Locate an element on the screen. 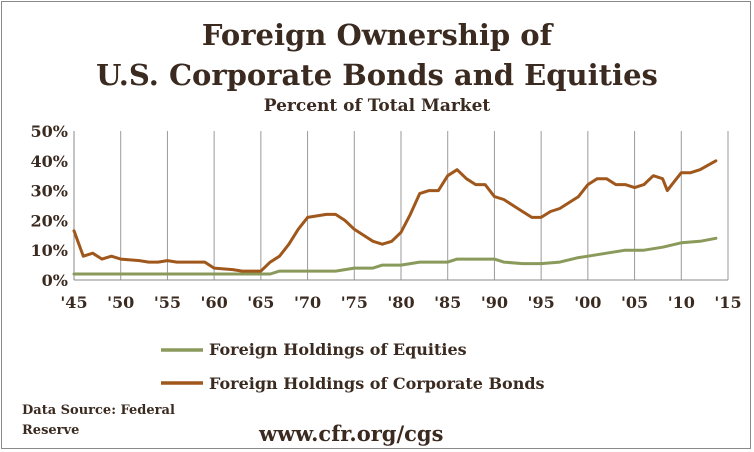 The width and height of the screenshot is (754, 452). y-tick-label: 40% is located at coordinates (49, 161).